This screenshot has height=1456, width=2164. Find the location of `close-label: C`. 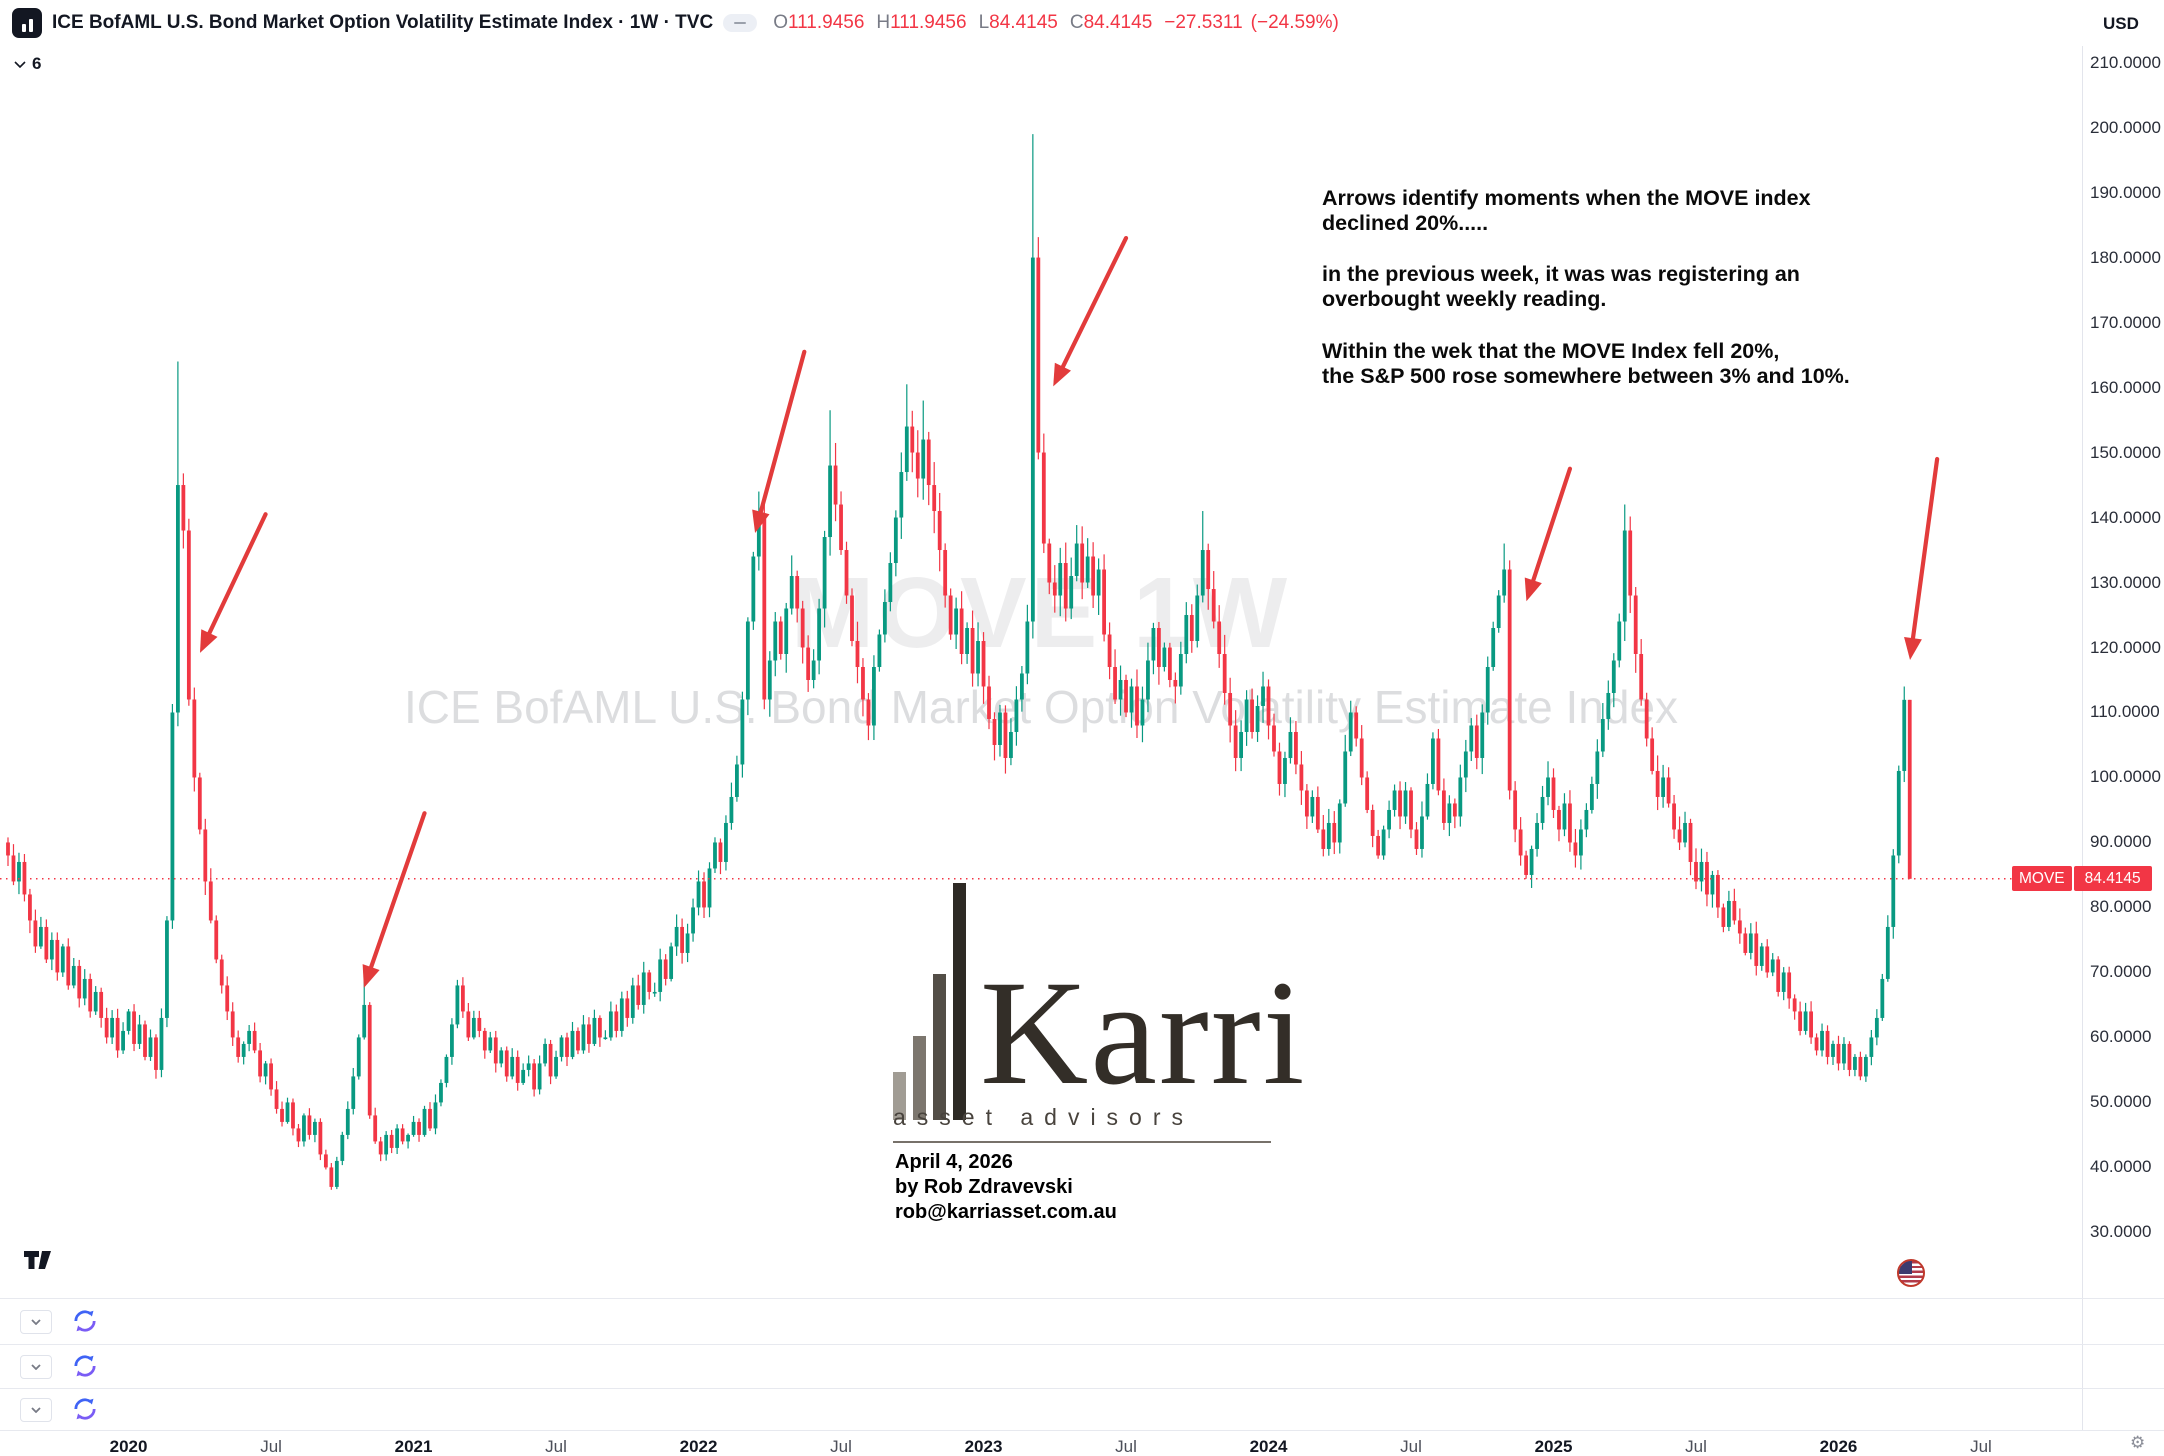

close-label: C is located at coordinates (1076, 22).